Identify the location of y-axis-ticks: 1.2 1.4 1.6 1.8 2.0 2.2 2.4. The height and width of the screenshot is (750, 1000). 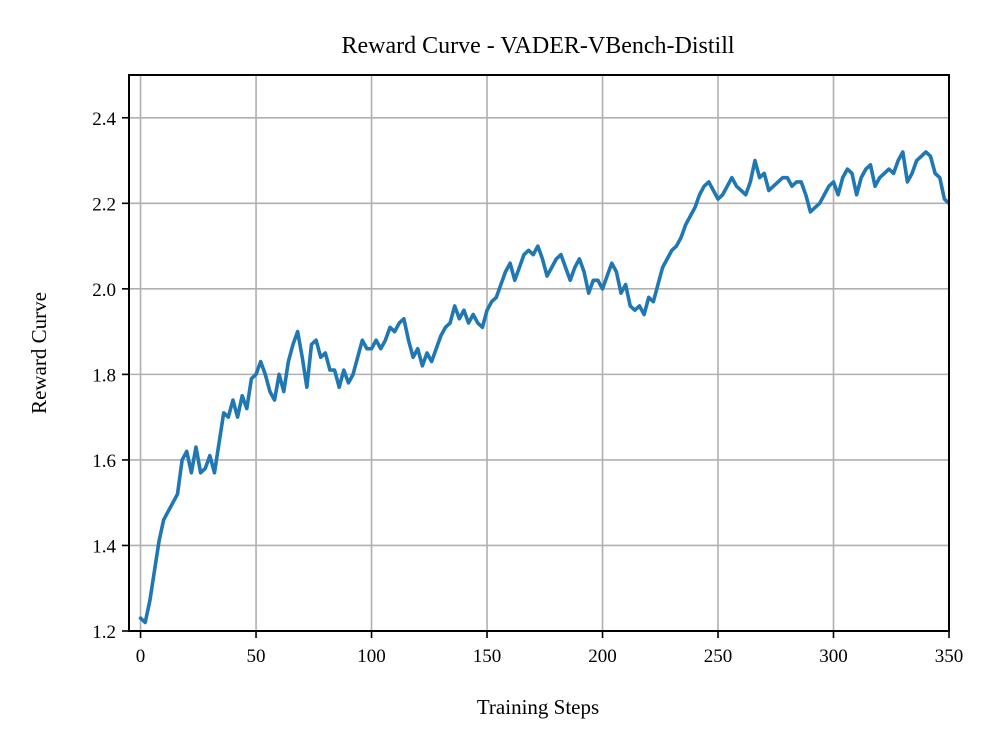
(110, 376).